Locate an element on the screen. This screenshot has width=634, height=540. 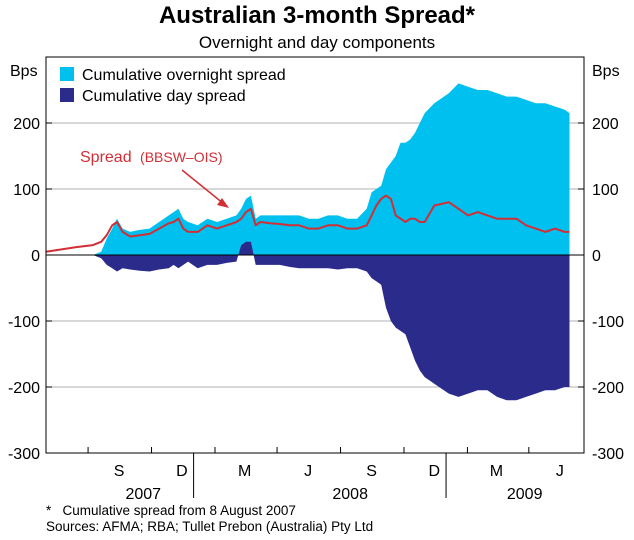
annotation-spread-suffix: (BBSW–OIS) is located at coordinates (181, 157).